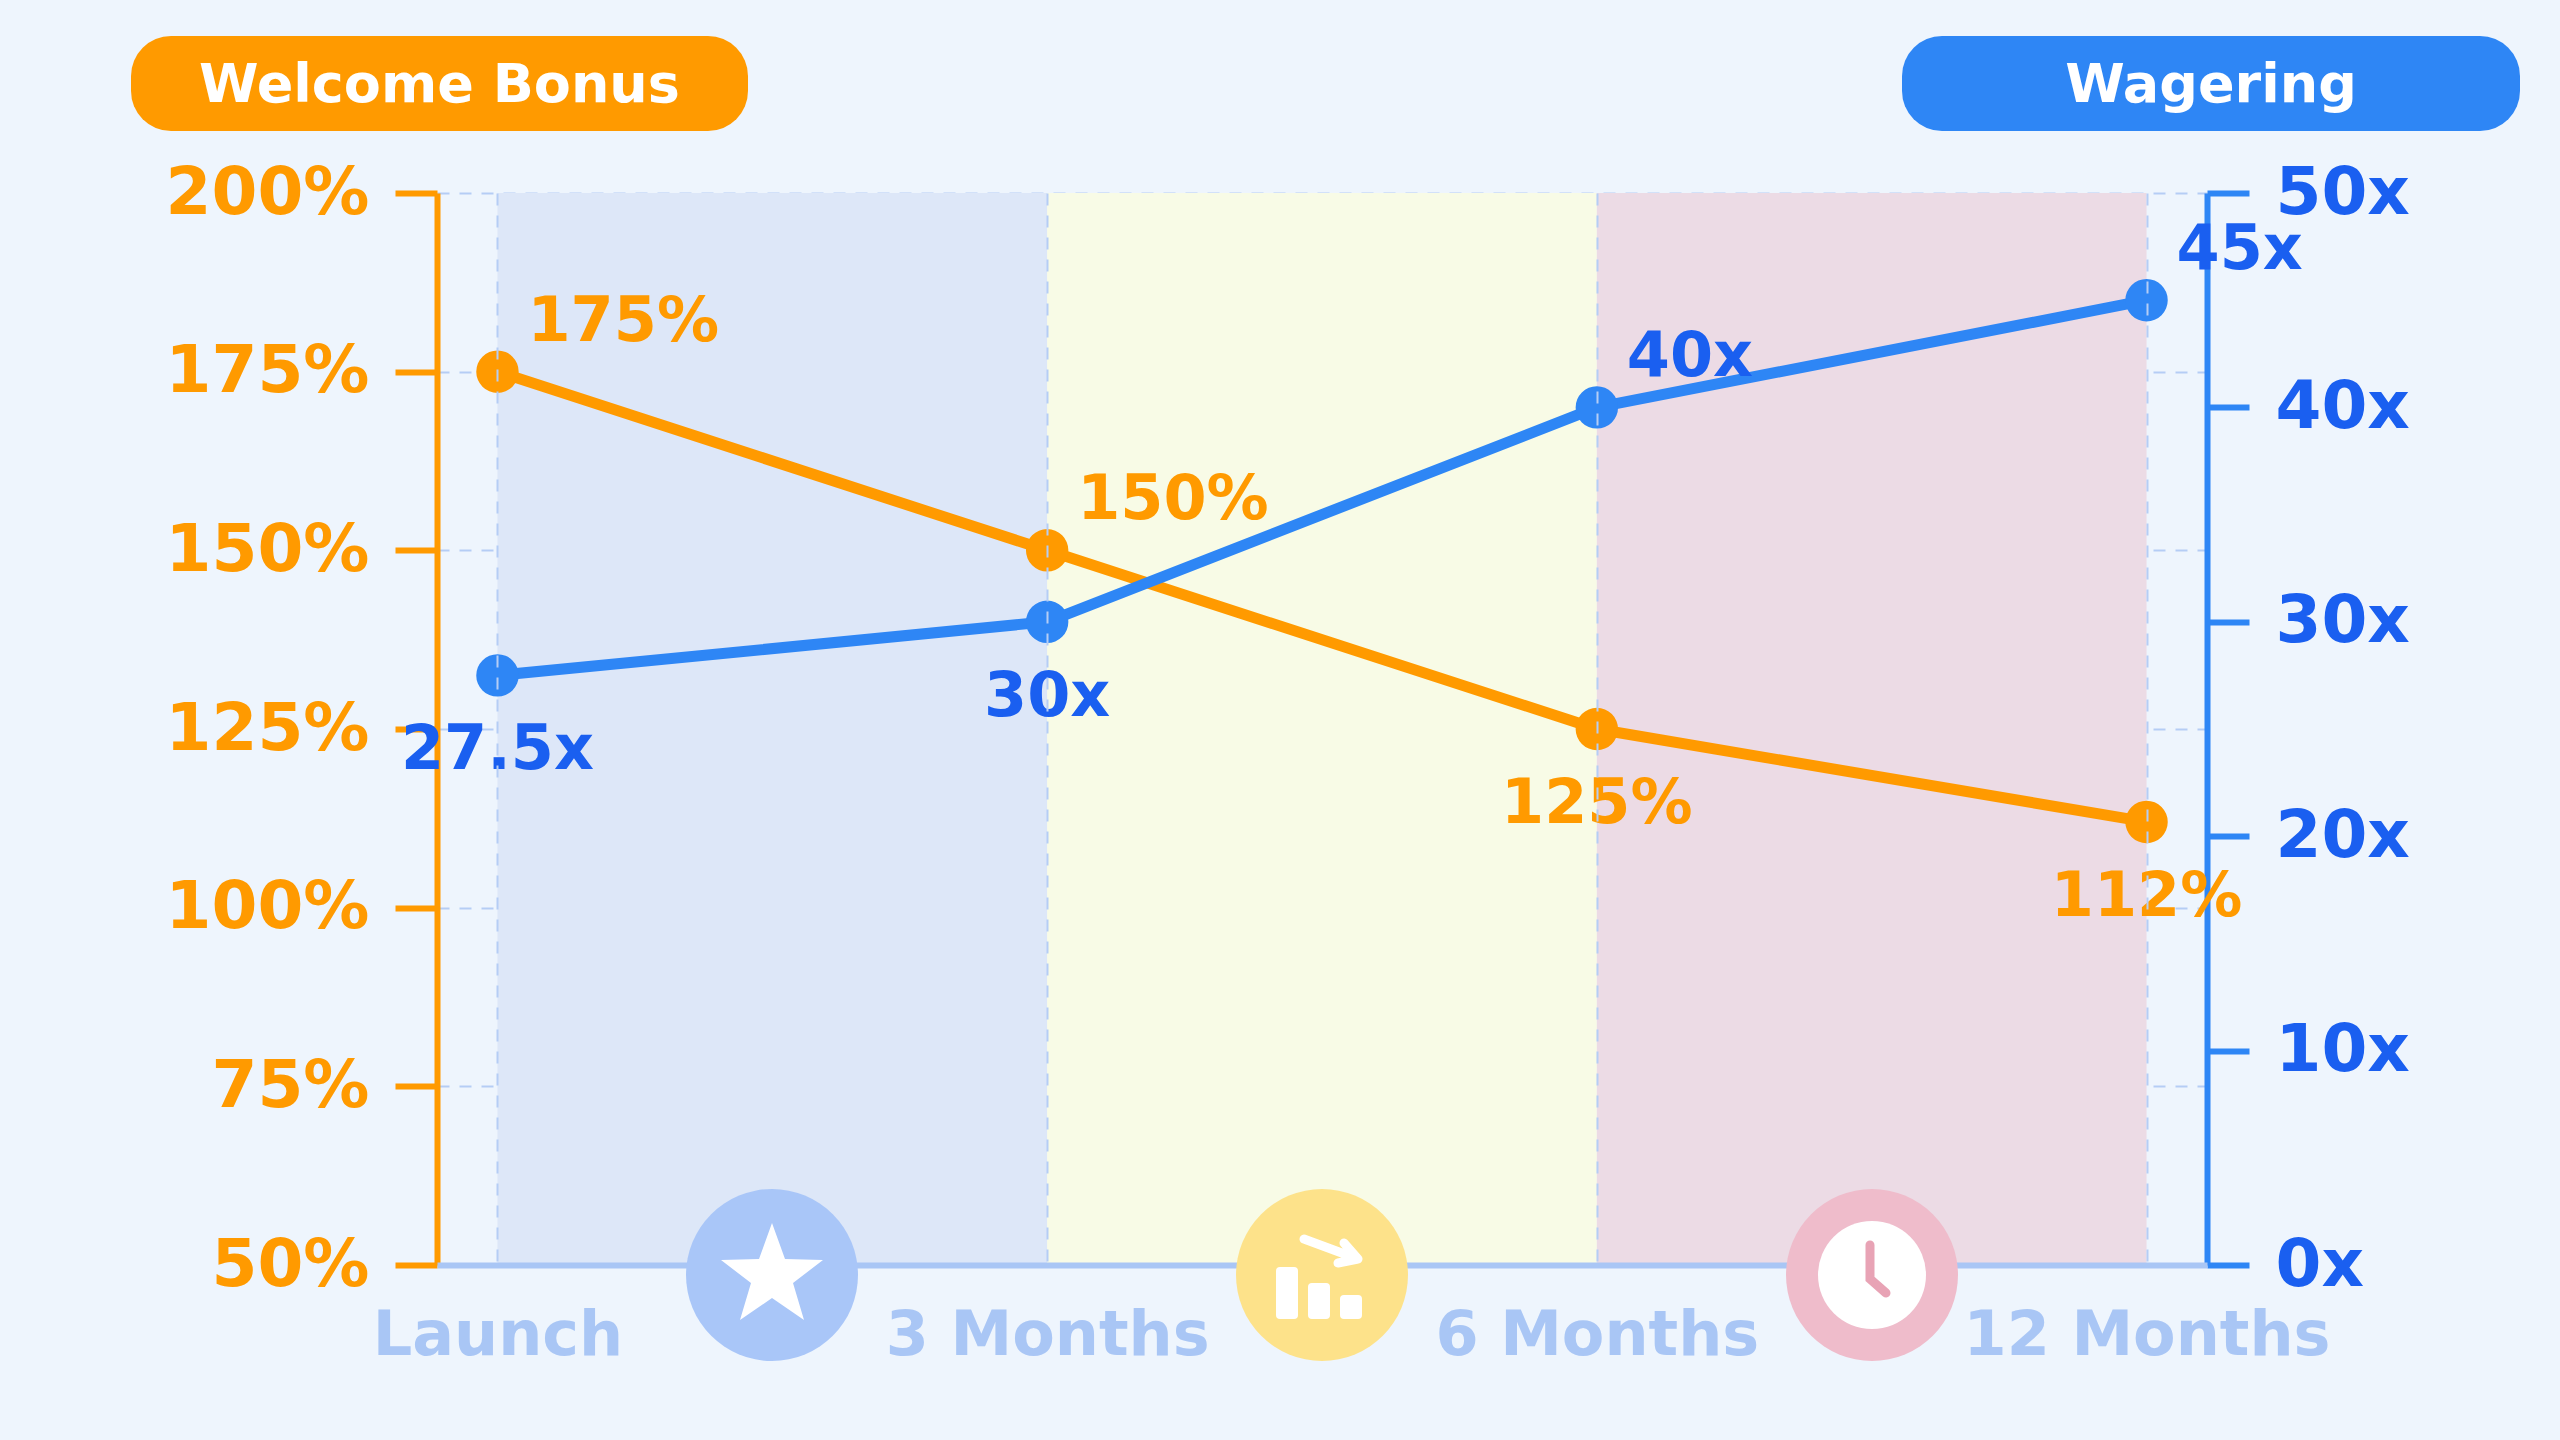 The image size is (2560, 1440). I want to click on x-tick-label: Launch, so click(498, 1333).